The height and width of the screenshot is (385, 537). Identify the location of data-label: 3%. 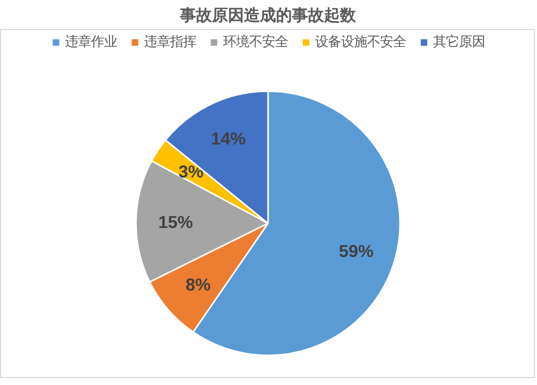
(191, 171).